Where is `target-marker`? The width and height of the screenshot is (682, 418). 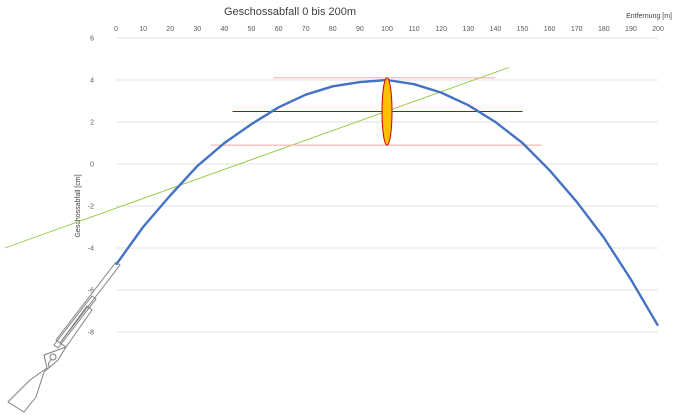 target-marker is located at coordinates (387, 111).